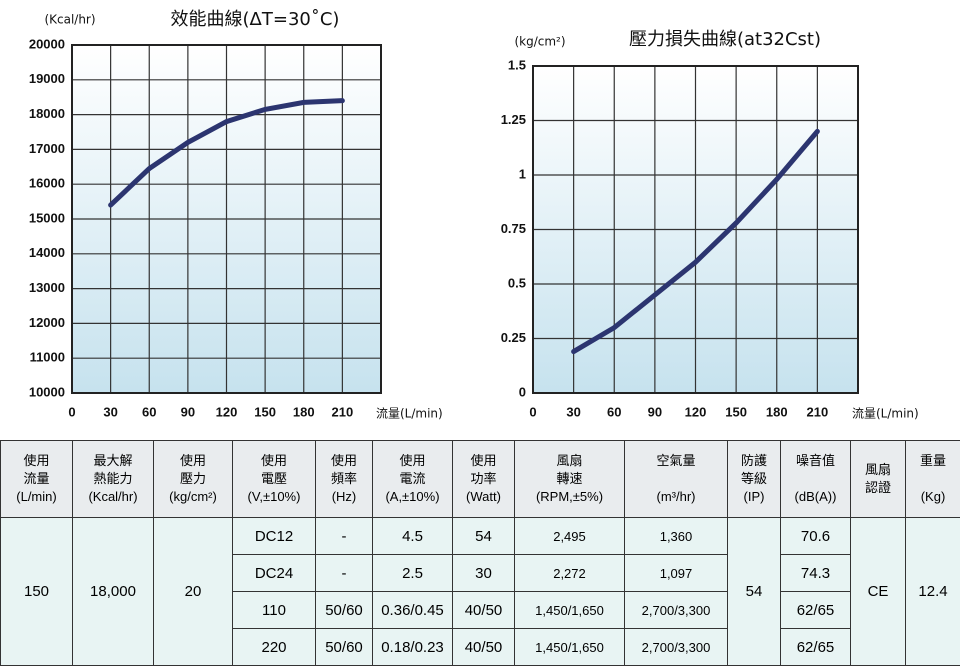 The height and width of the screenshot is (670, 960). What do you see at coordinates (539, 42) in the screenshot?
I see `y-axis-label: (kg/cm²)` at bounding box center [539, 42].